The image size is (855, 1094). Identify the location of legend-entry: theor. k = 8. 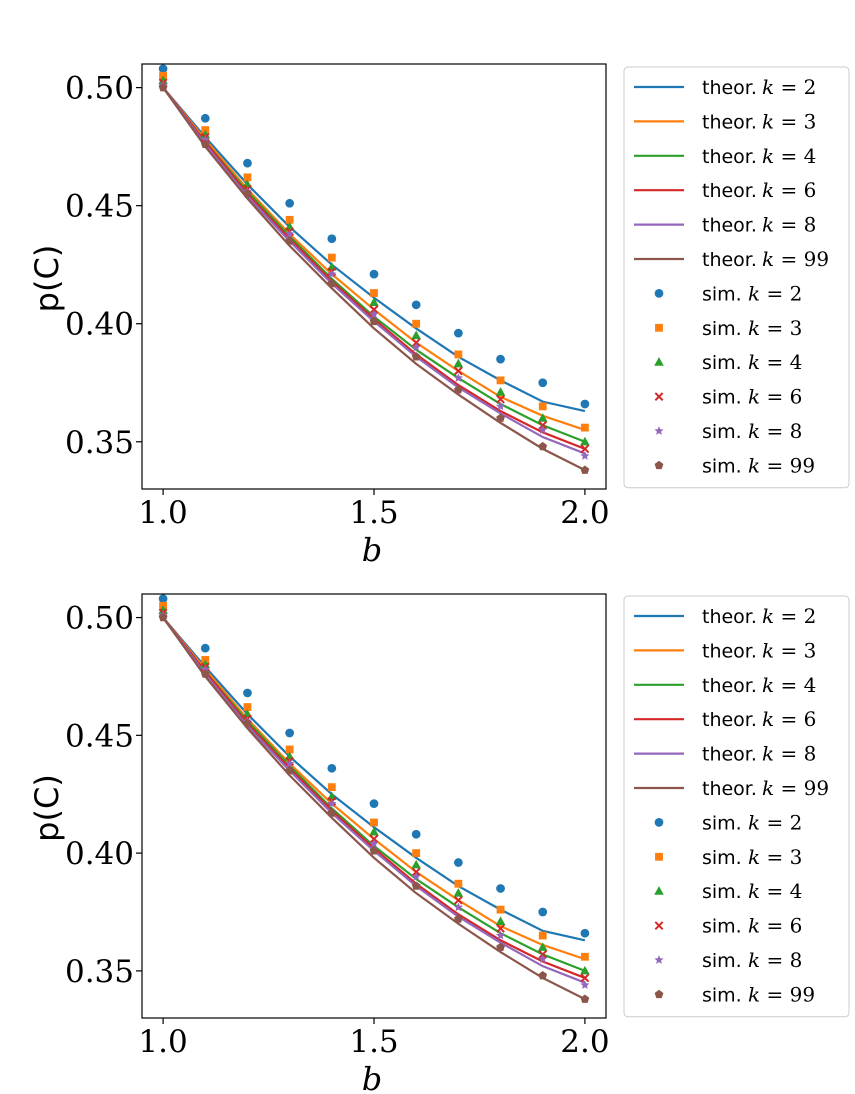
(725, 754).